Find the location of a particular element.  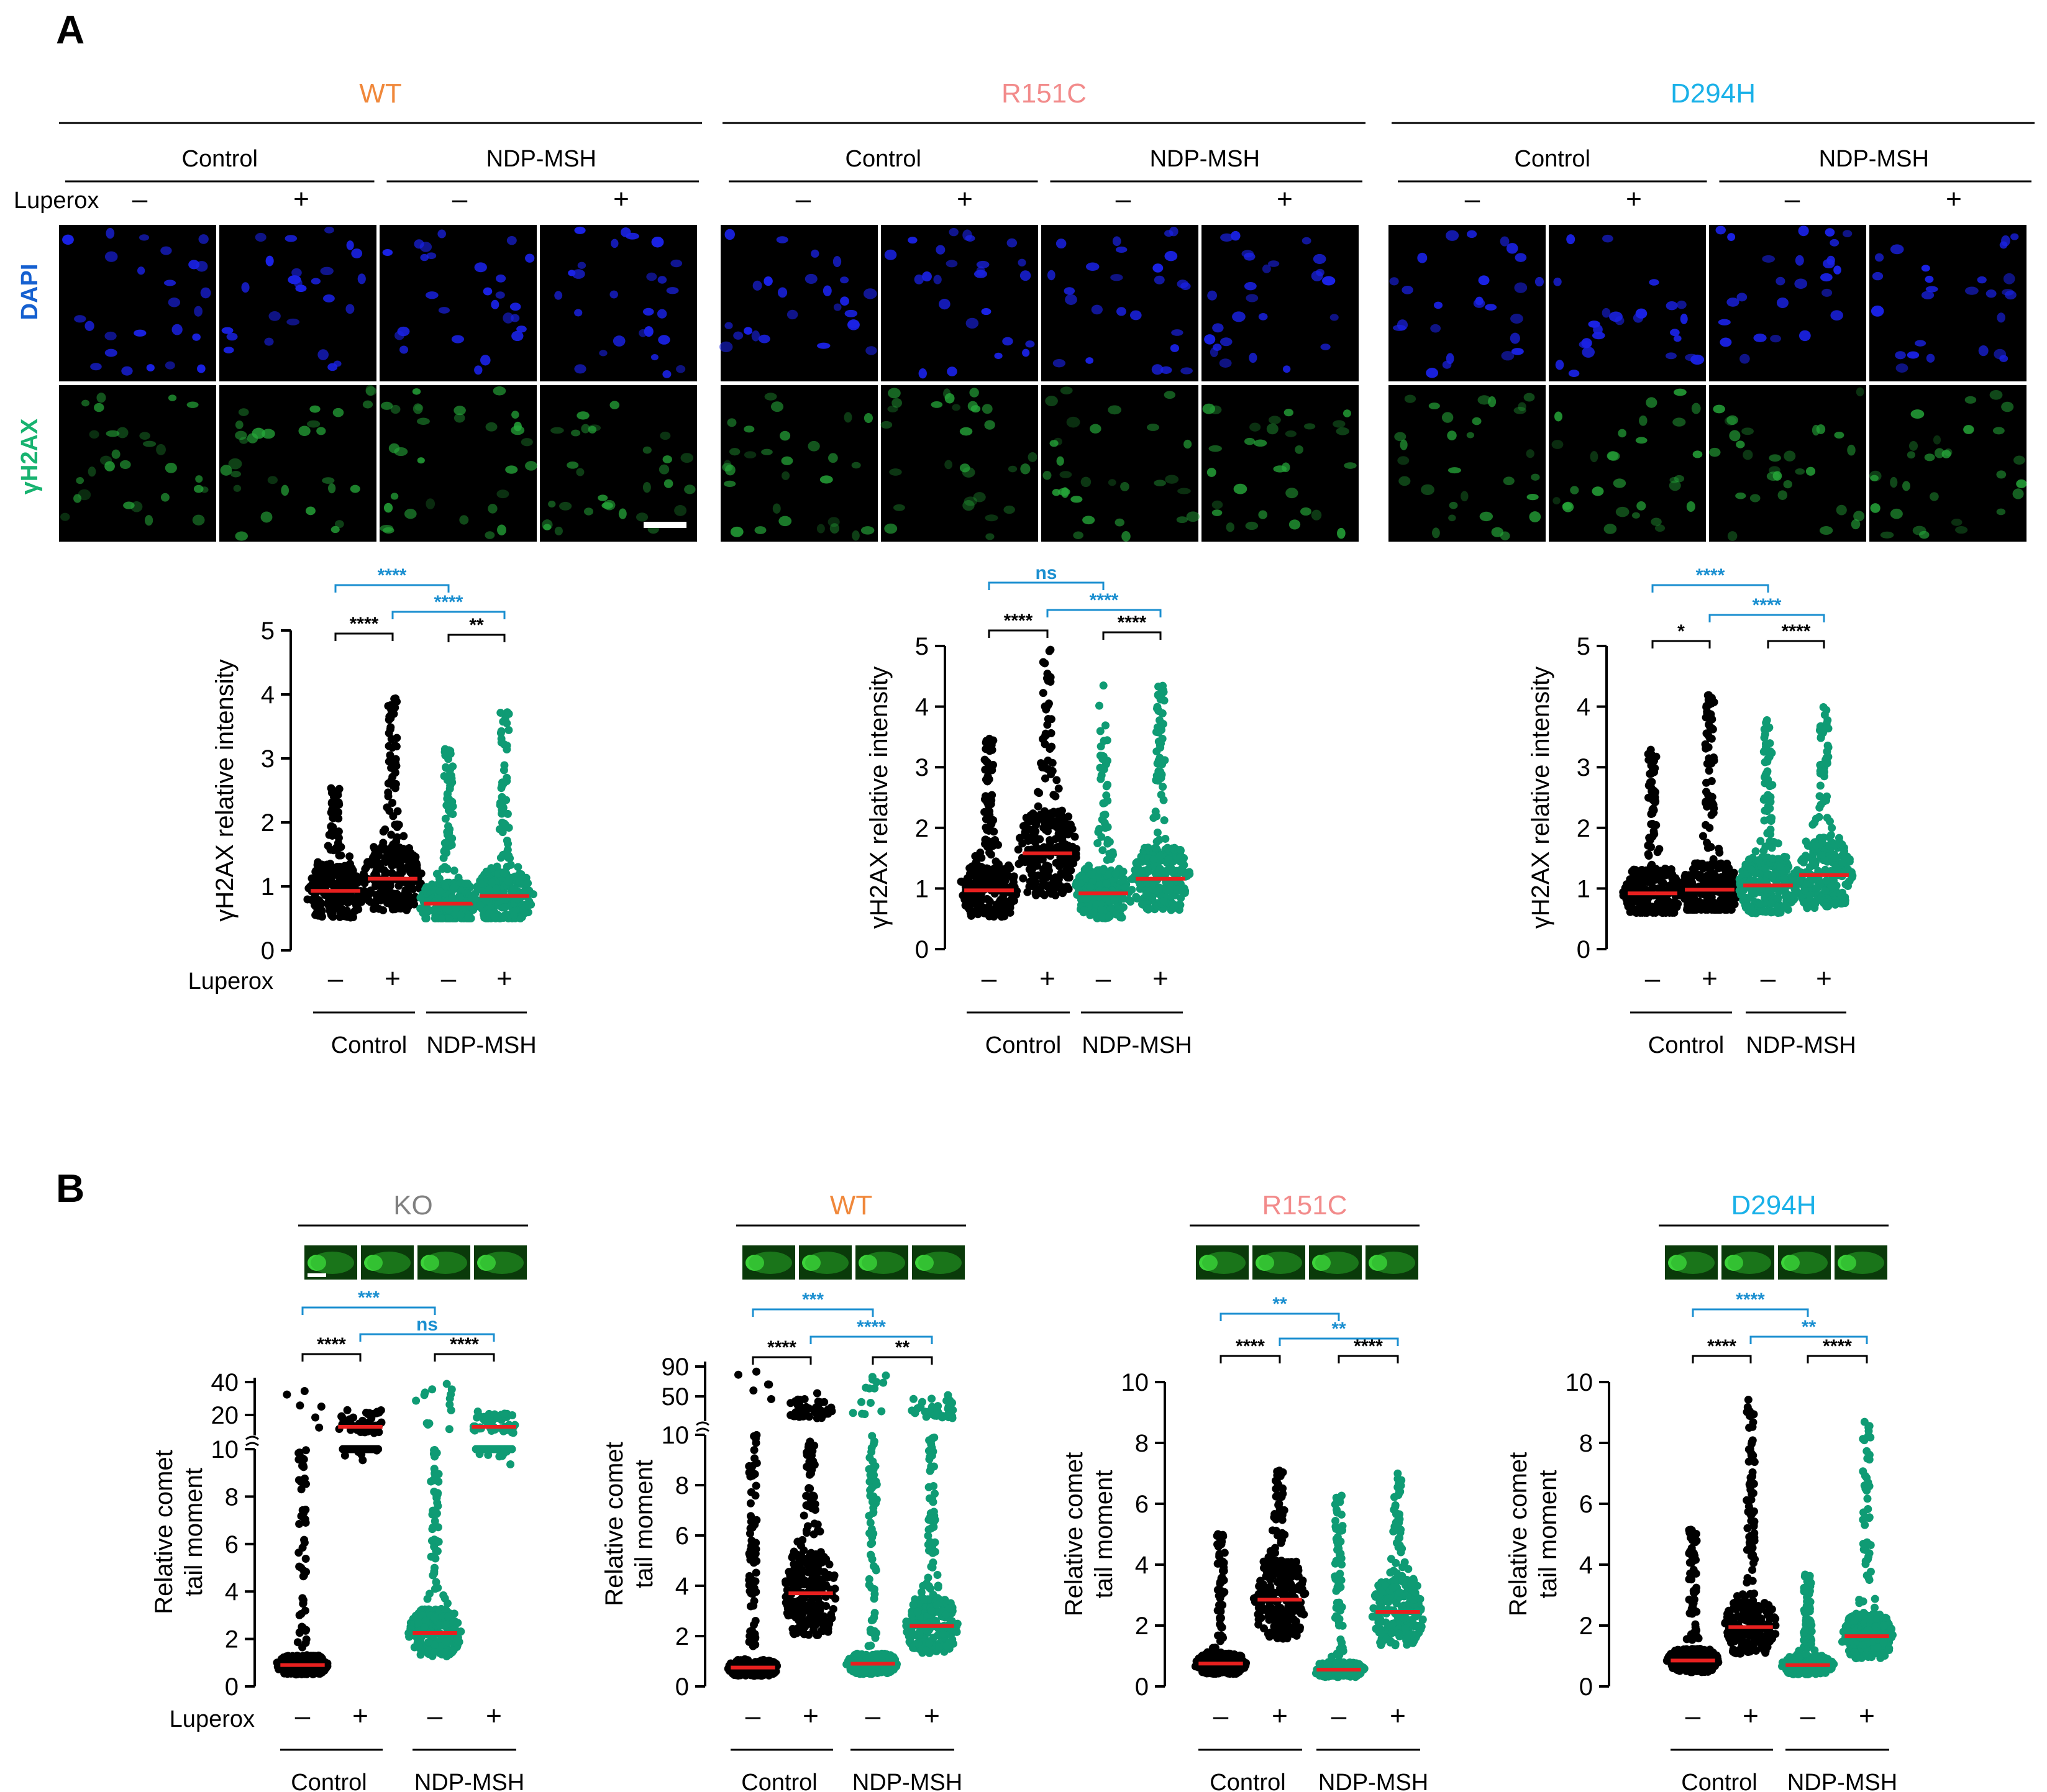

significance-label: ** is located at coordinates (476, 625).